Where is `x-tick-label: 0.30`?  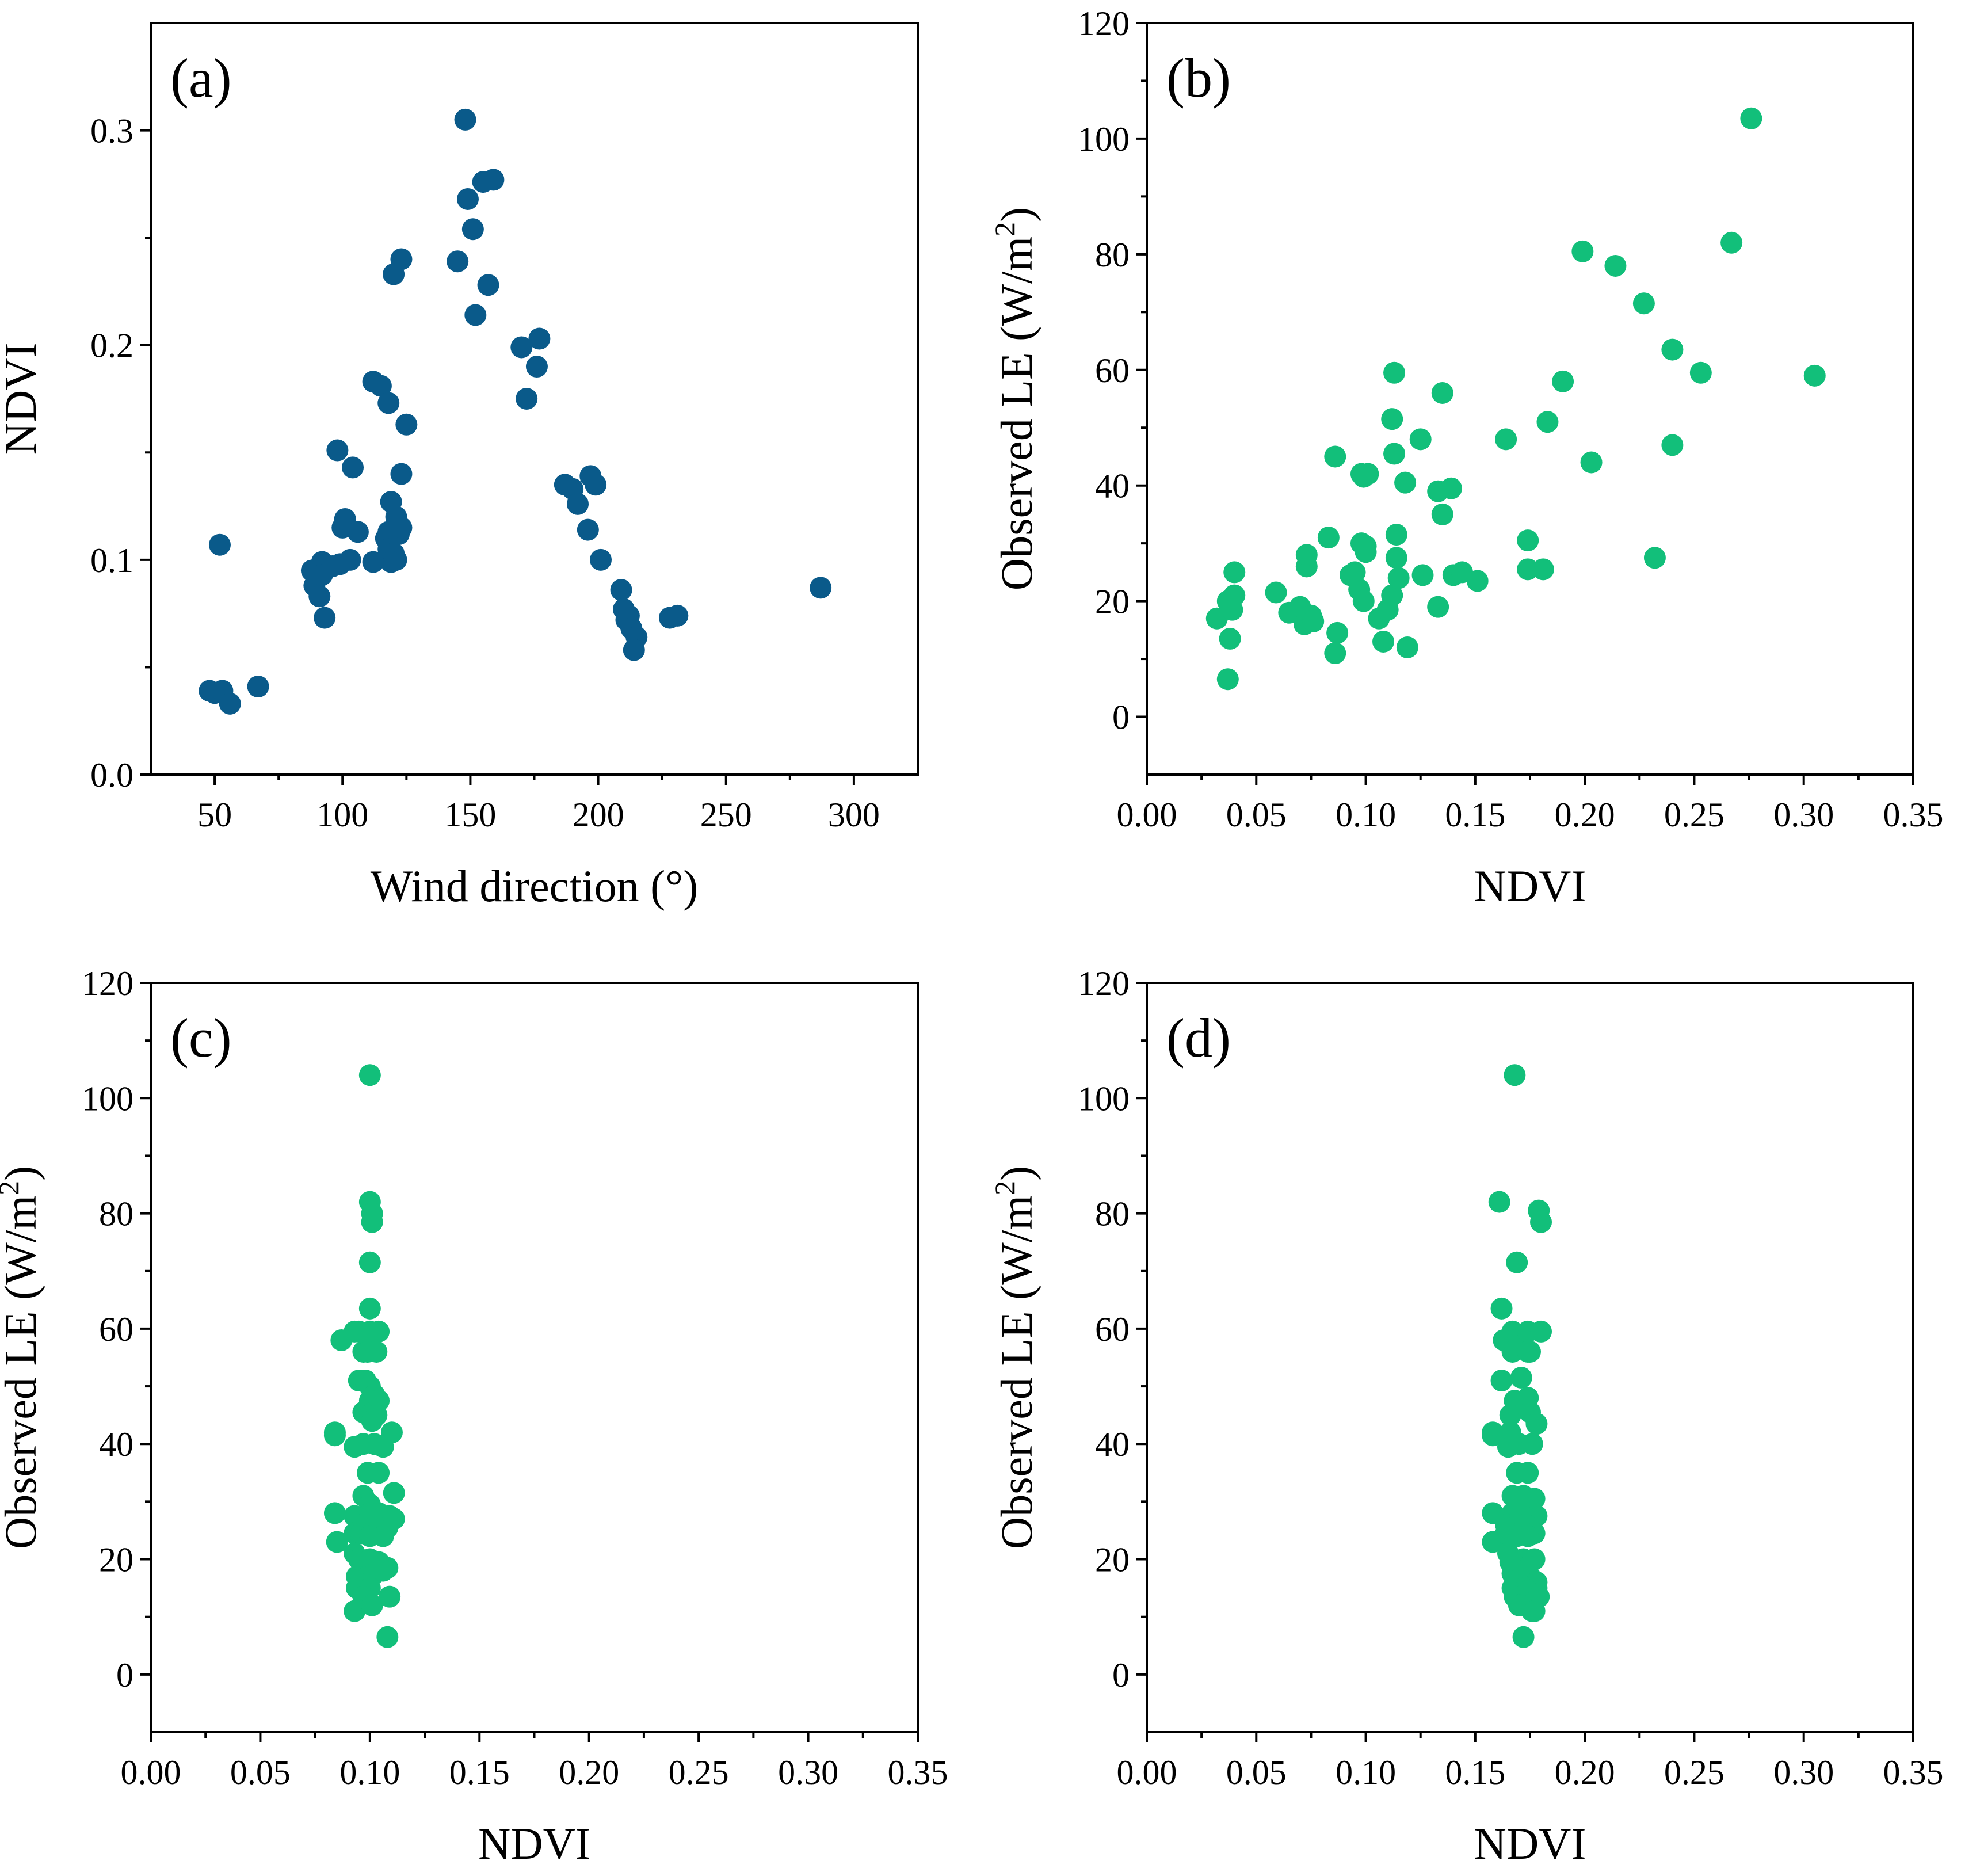
x-tick-label: 0.30 is located at coordinates (1804, 1772).